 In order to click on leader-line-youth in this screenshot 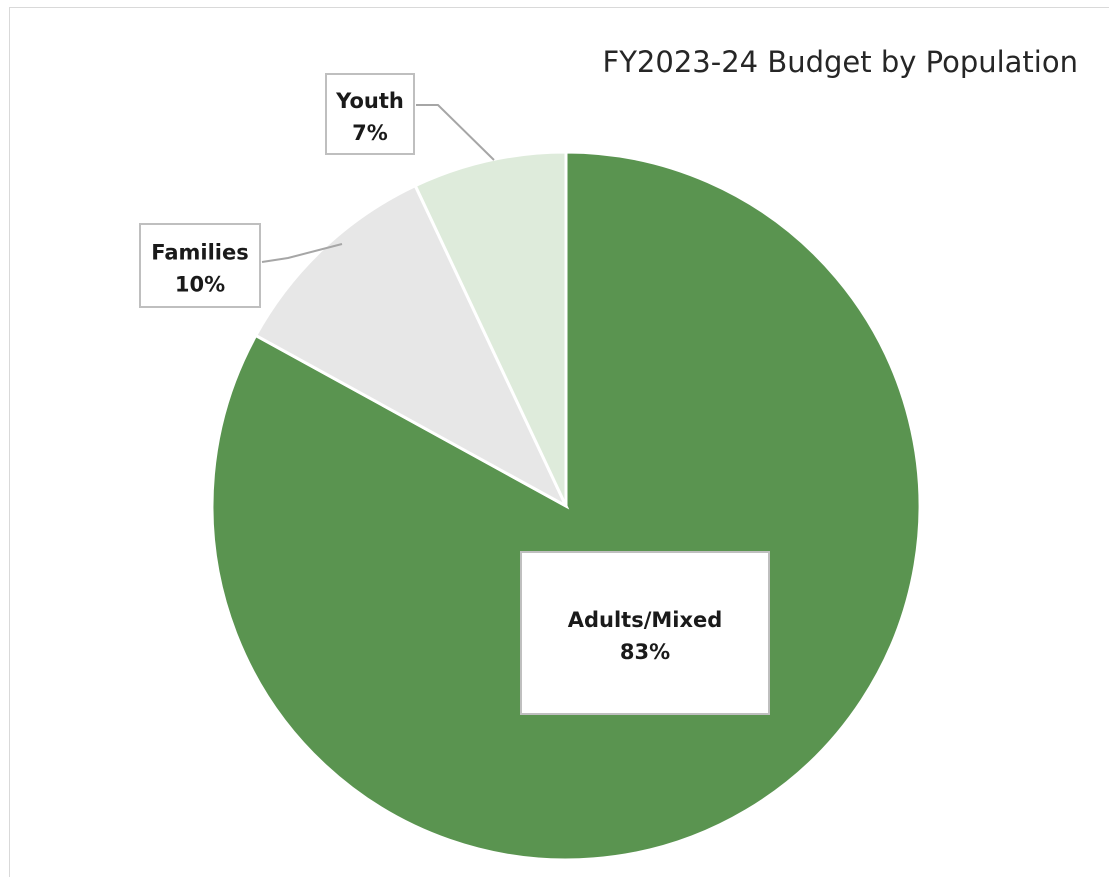, I will do `click(455, 132)`.